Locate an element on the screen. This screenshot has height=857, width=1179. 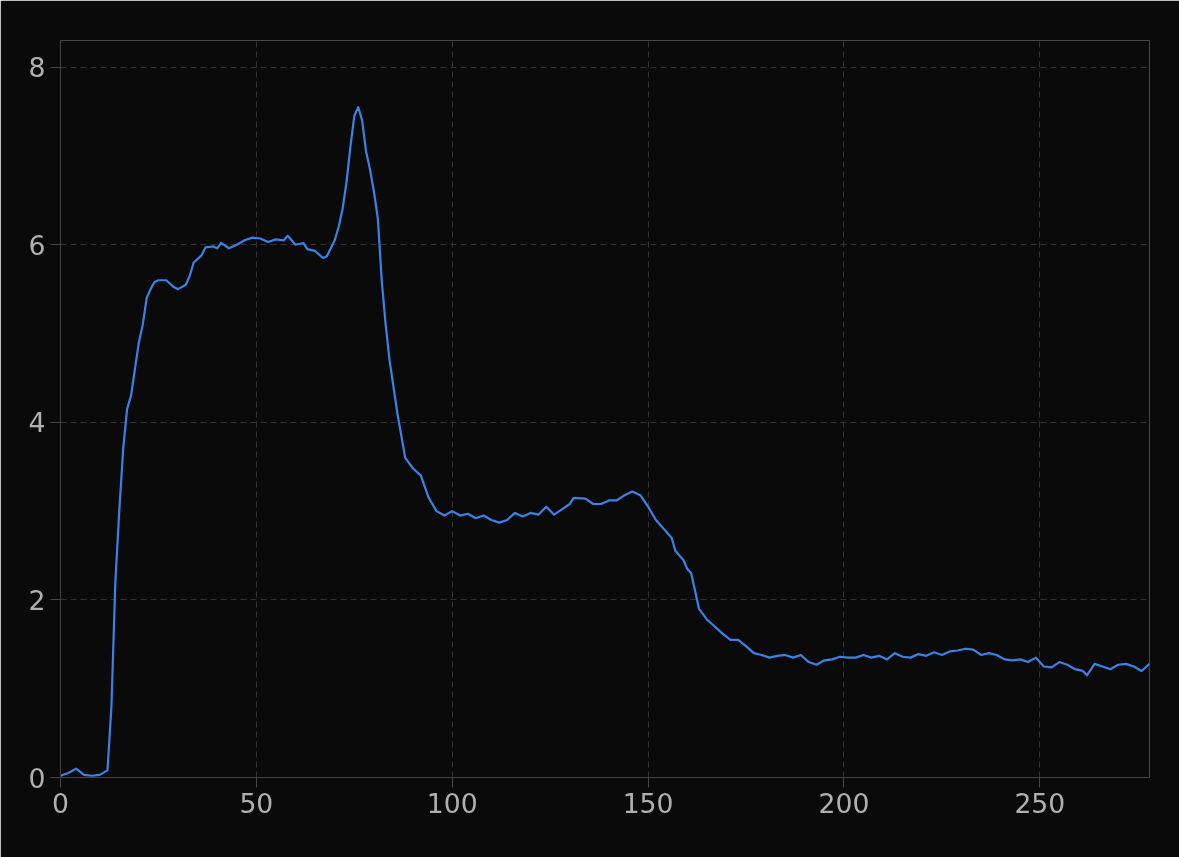
y-tick-label: 4 is located at coordinates (37, 423).